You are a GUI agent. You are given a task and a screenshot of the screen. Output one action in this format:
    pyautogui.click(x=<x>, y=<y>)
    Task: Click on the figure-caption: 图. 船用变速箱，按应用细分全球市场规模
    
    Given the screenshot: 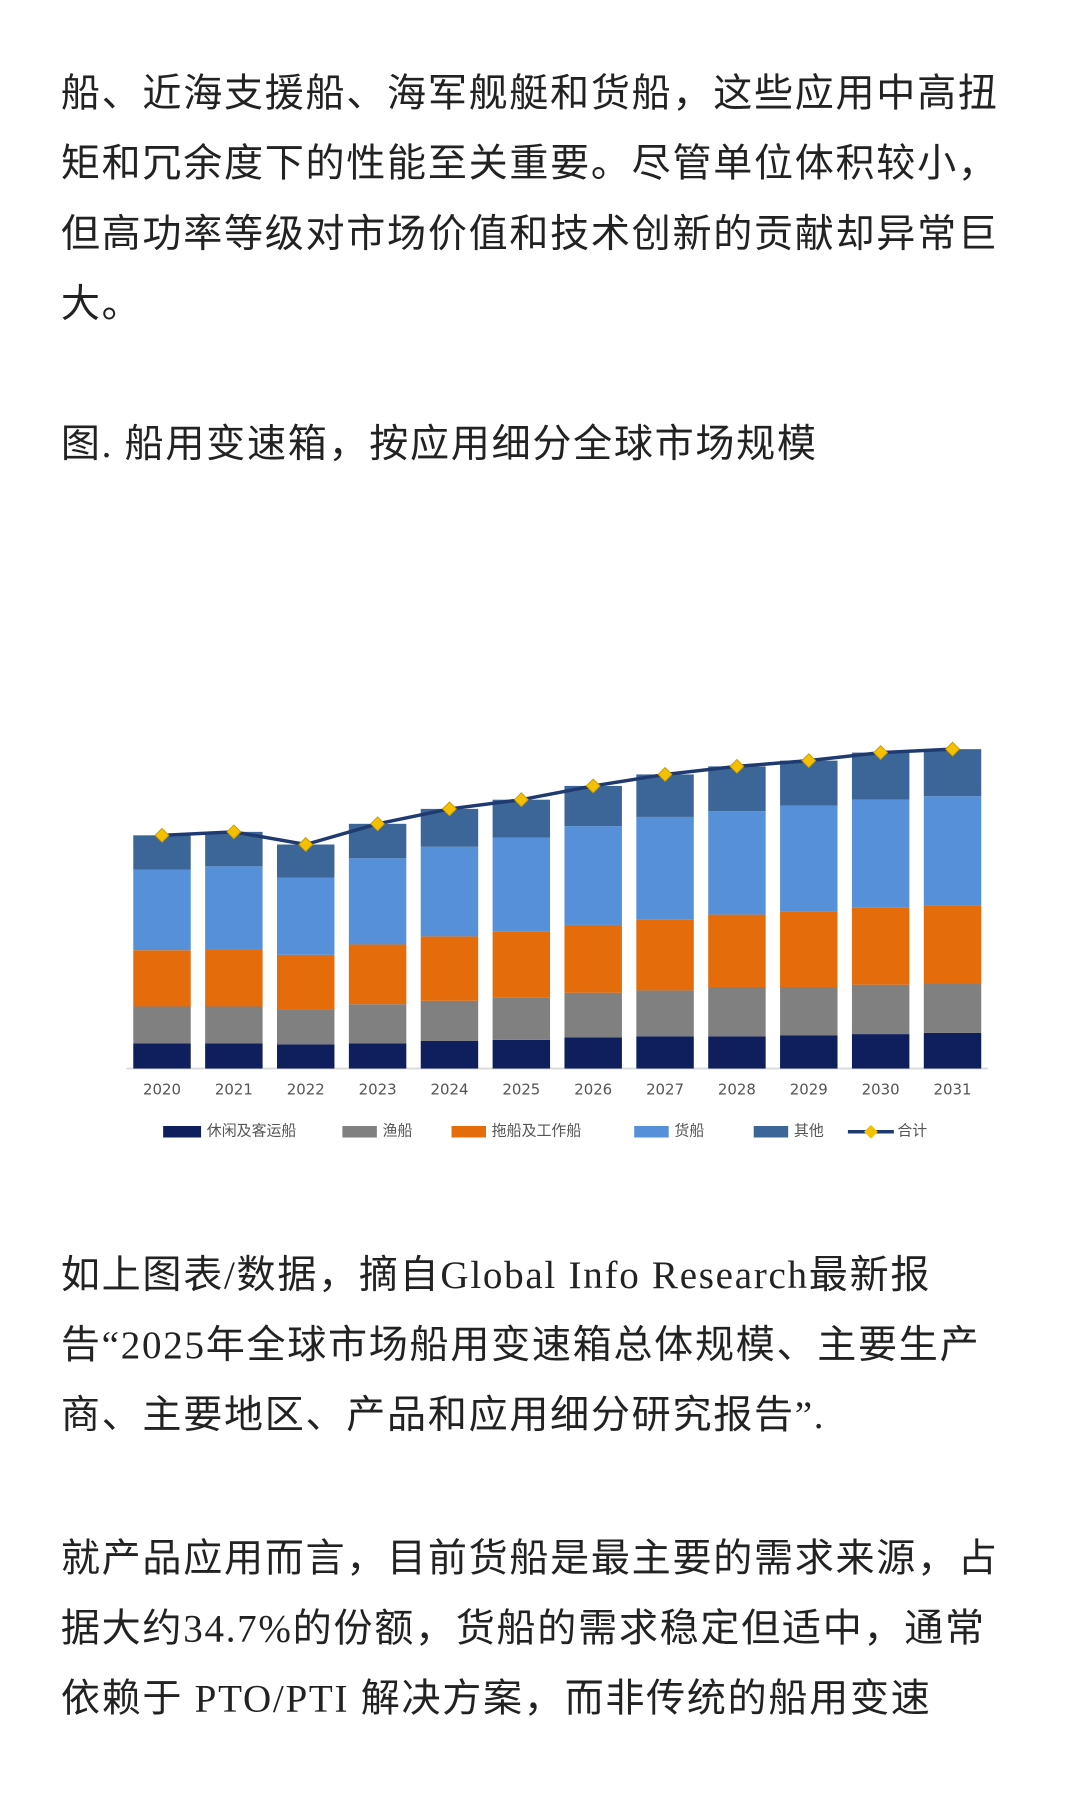 What is the action you would take?
    pyautogui.click(x=439, y=444)
    